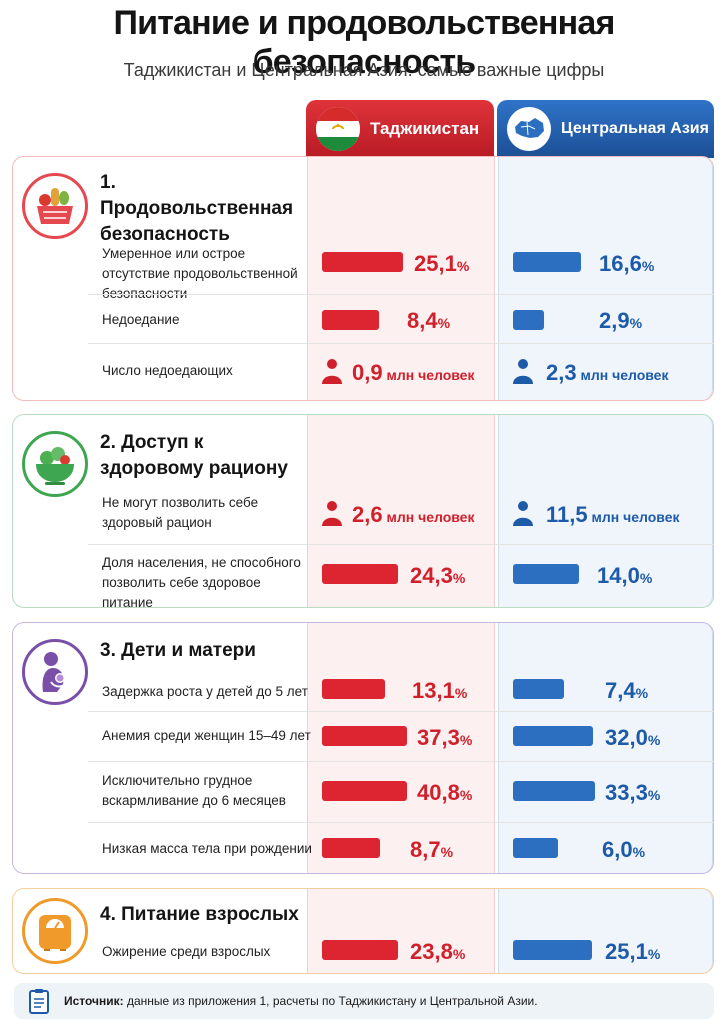 This screenshot has height=1024, width=728. I want to click on value-ca-obesity: 25,1%, so click(633, 951).